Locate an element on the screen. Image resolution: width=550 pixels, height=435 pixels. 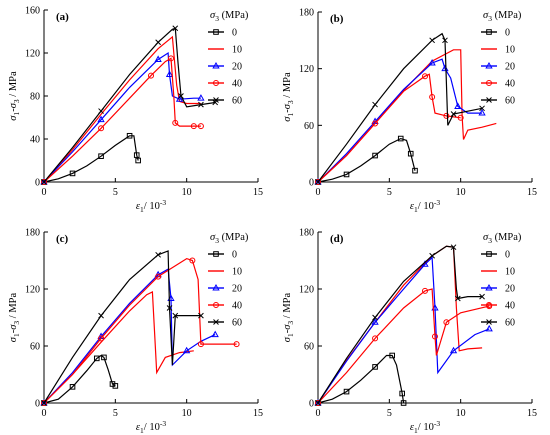
y-tick-label: 0 is located at coordinates (311, 404).